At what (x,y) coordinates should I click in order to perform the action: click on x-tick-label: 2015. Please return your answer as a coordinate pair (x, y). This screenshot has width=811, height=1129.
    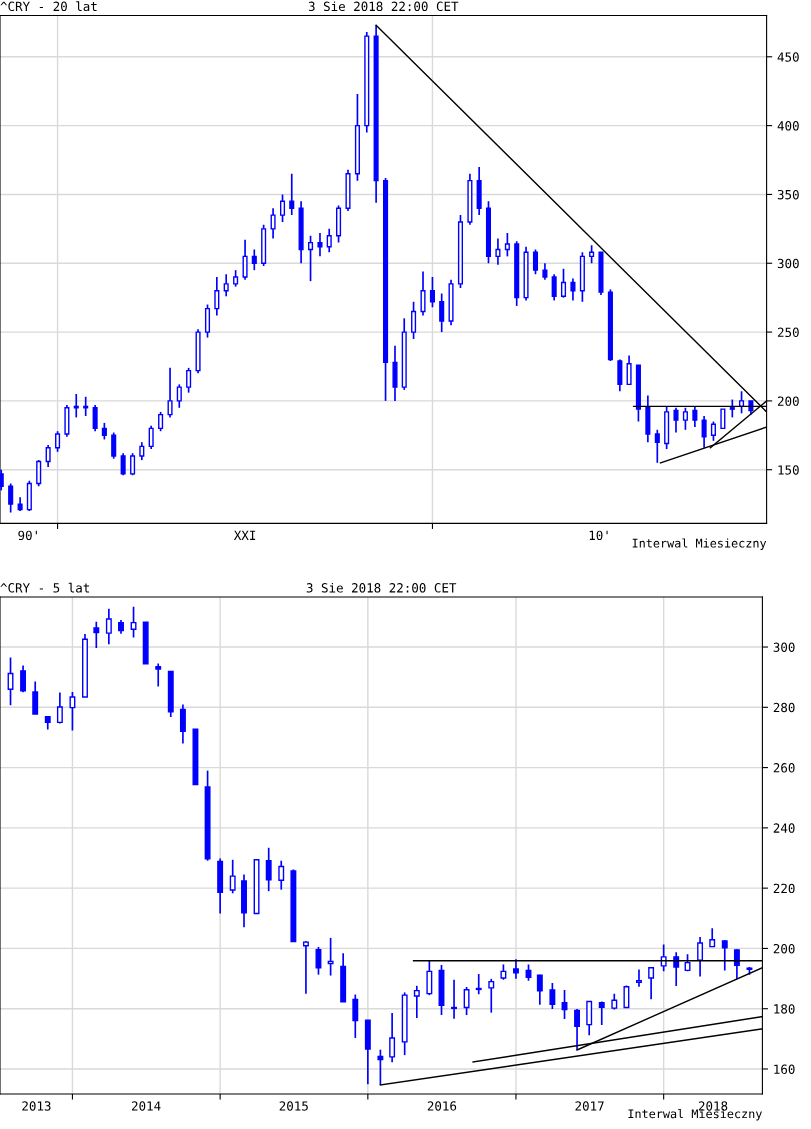
    Looking at the image, I should click on (293, 1106).